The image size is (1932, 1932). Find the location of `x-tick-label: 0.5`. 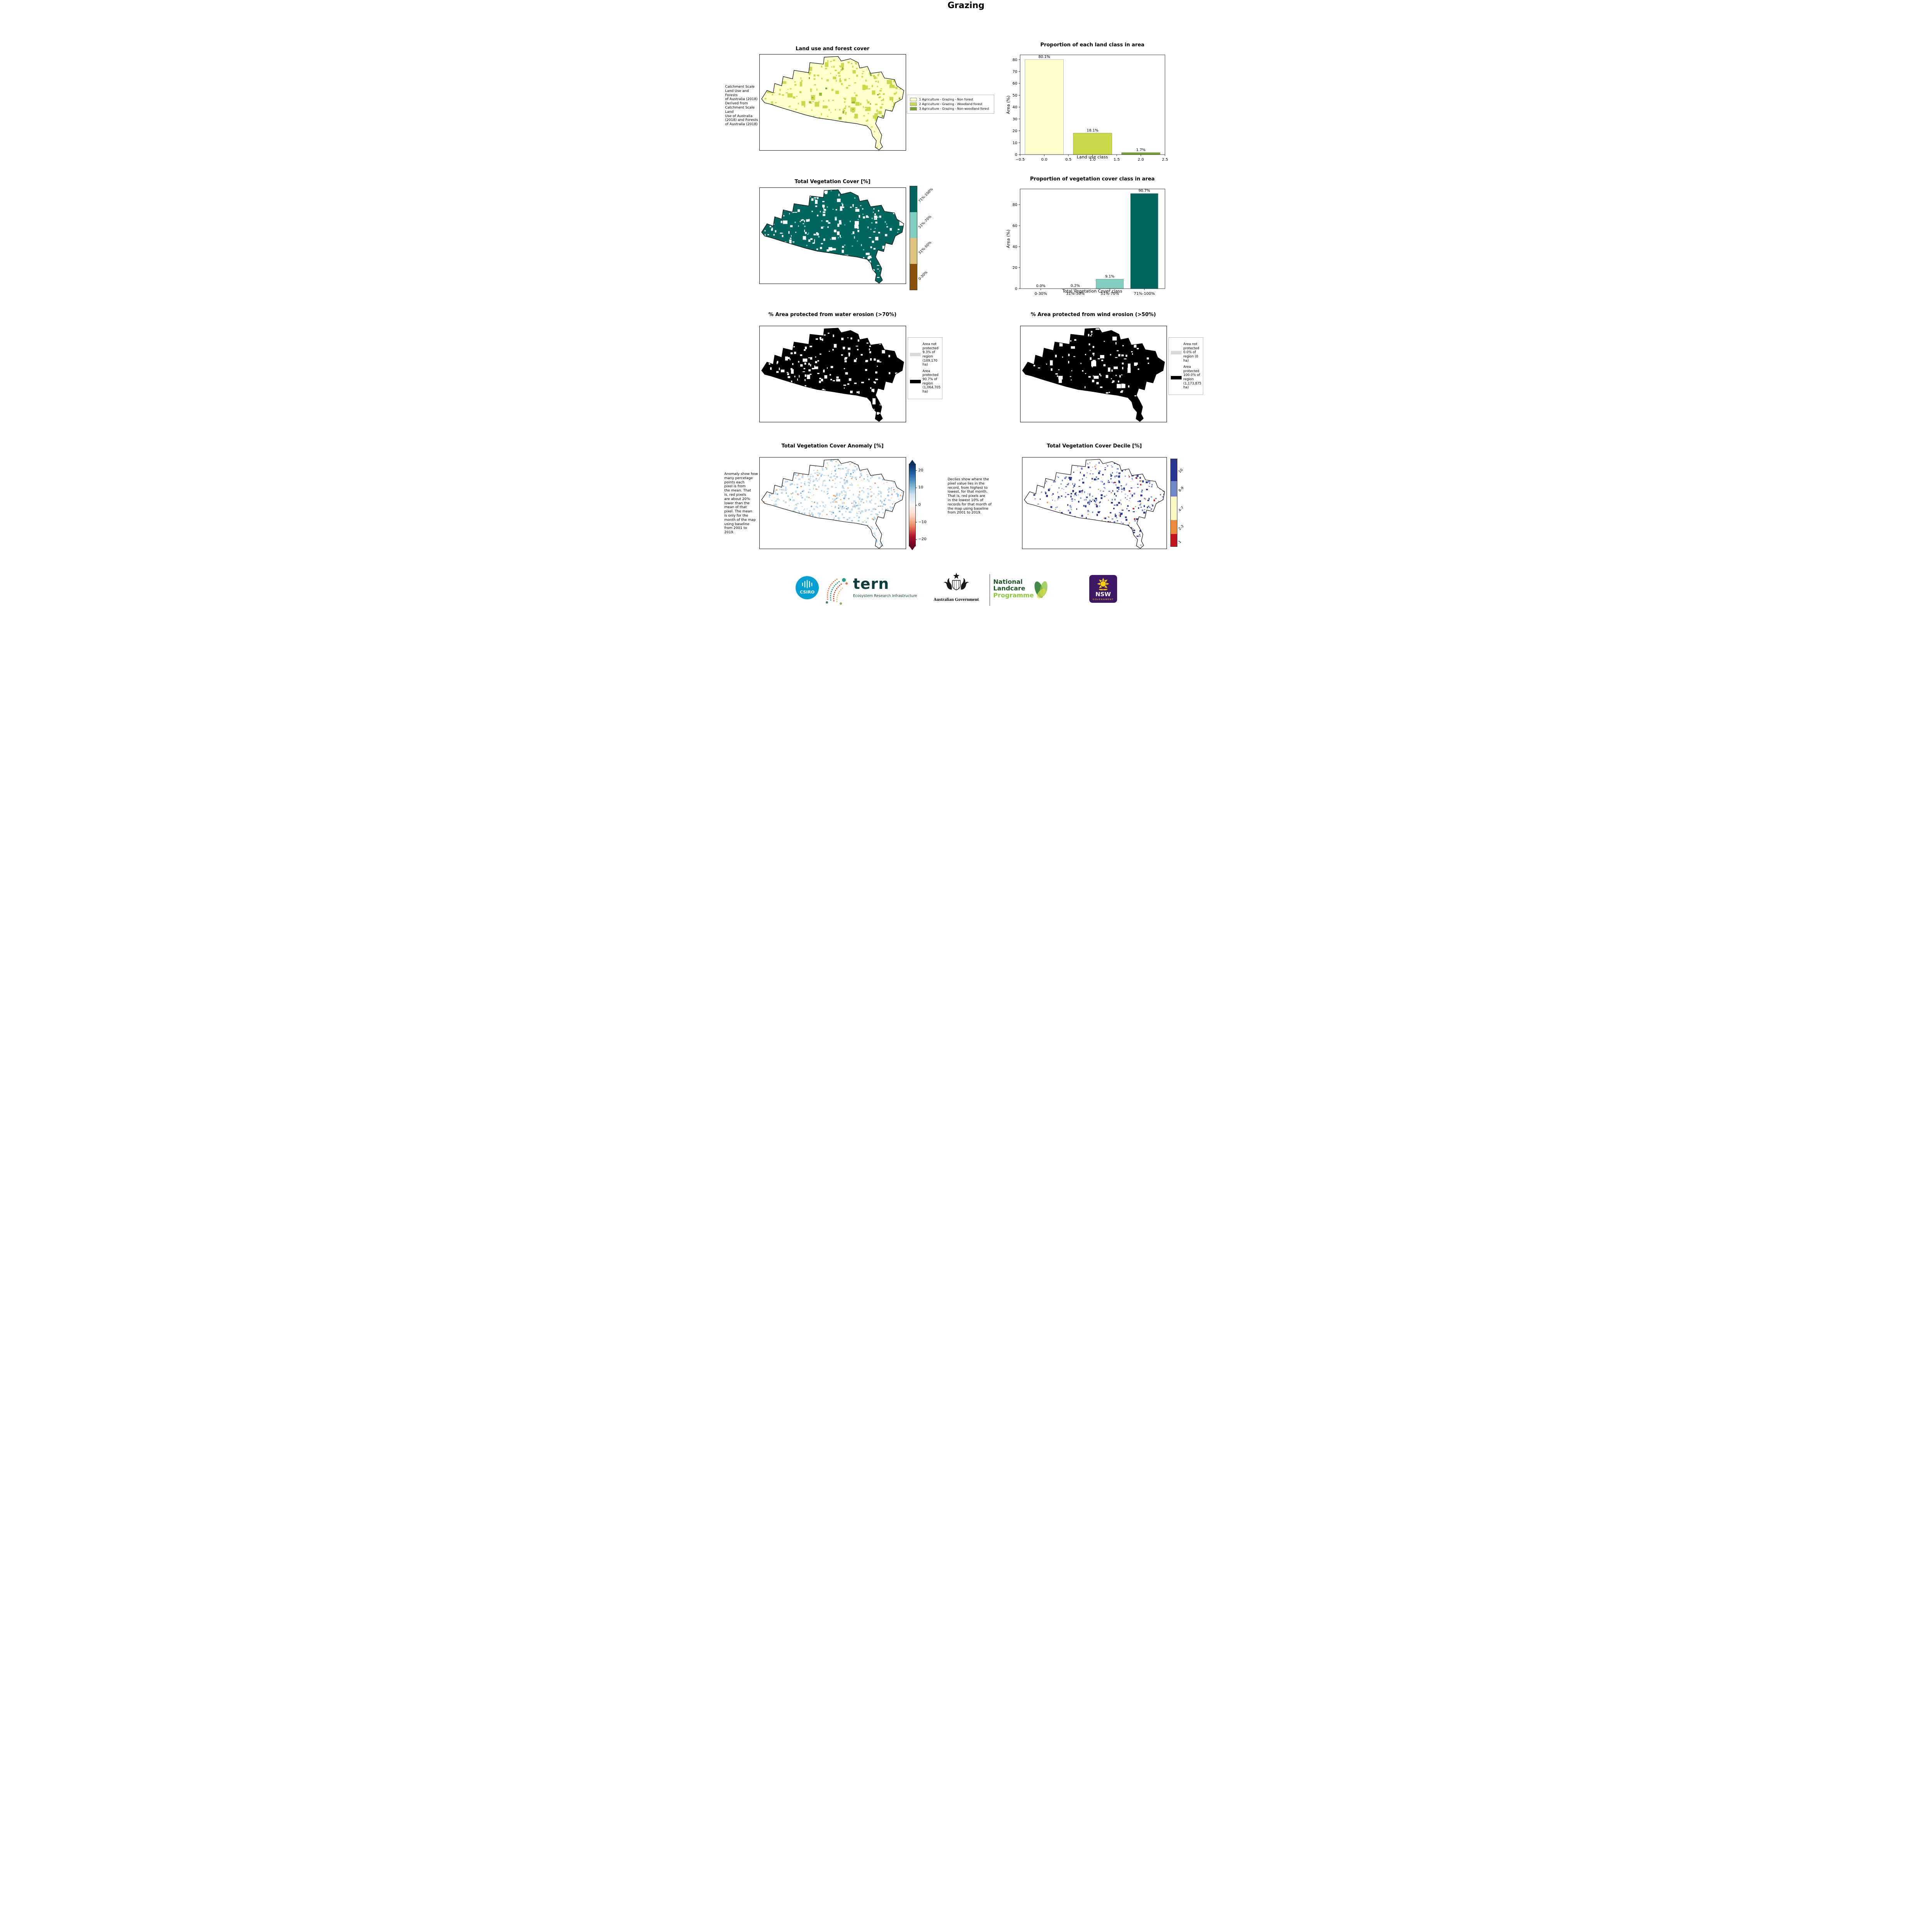

x-tick-label: 0.5 is located at coordinates (1068, 160).